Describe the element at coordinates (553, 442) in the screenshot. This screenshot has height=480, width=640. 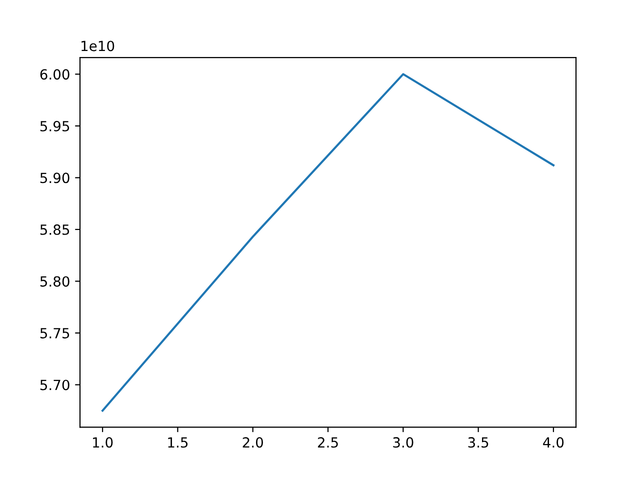
I see `x-tick-label: 4.0` at that location.